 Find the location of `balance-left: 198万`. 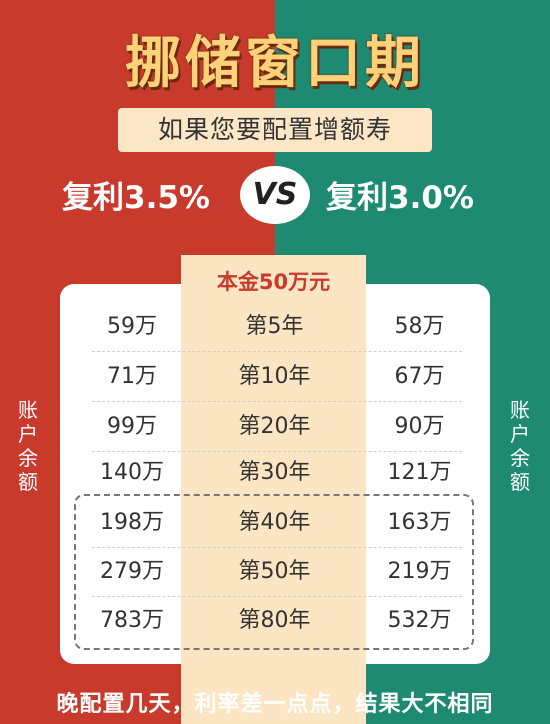

balance-left: 198万 is located at coordinates (132, 522).